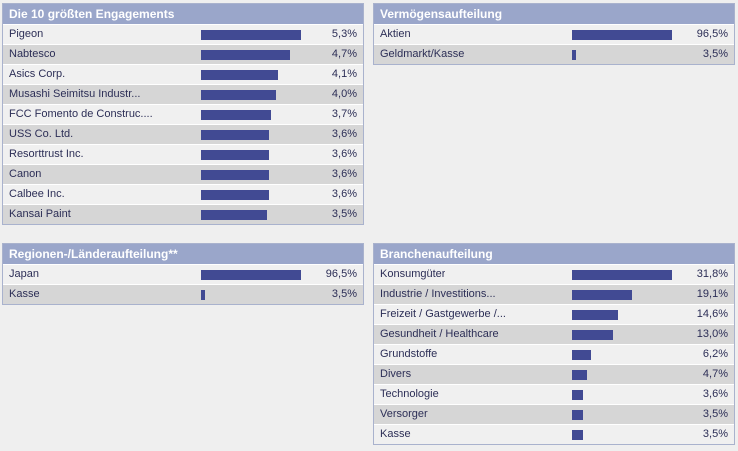 The width and height of the screenshot is (738, 451). Describe the element at coordinates (404, 414) in the screenshot. I see `row-label: Versorger` at that location.